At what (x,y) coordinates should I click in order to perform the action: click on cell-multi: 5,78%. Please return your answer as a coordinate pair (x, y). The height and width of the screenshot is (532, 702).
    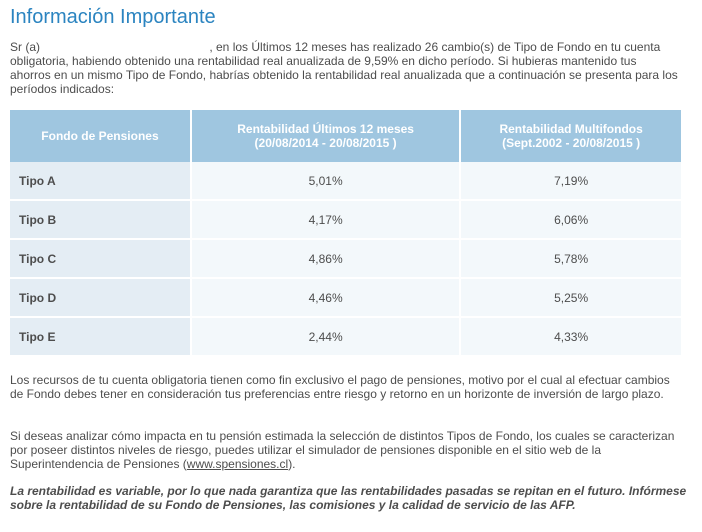
    Looking at the image, I should click on (570, 259).